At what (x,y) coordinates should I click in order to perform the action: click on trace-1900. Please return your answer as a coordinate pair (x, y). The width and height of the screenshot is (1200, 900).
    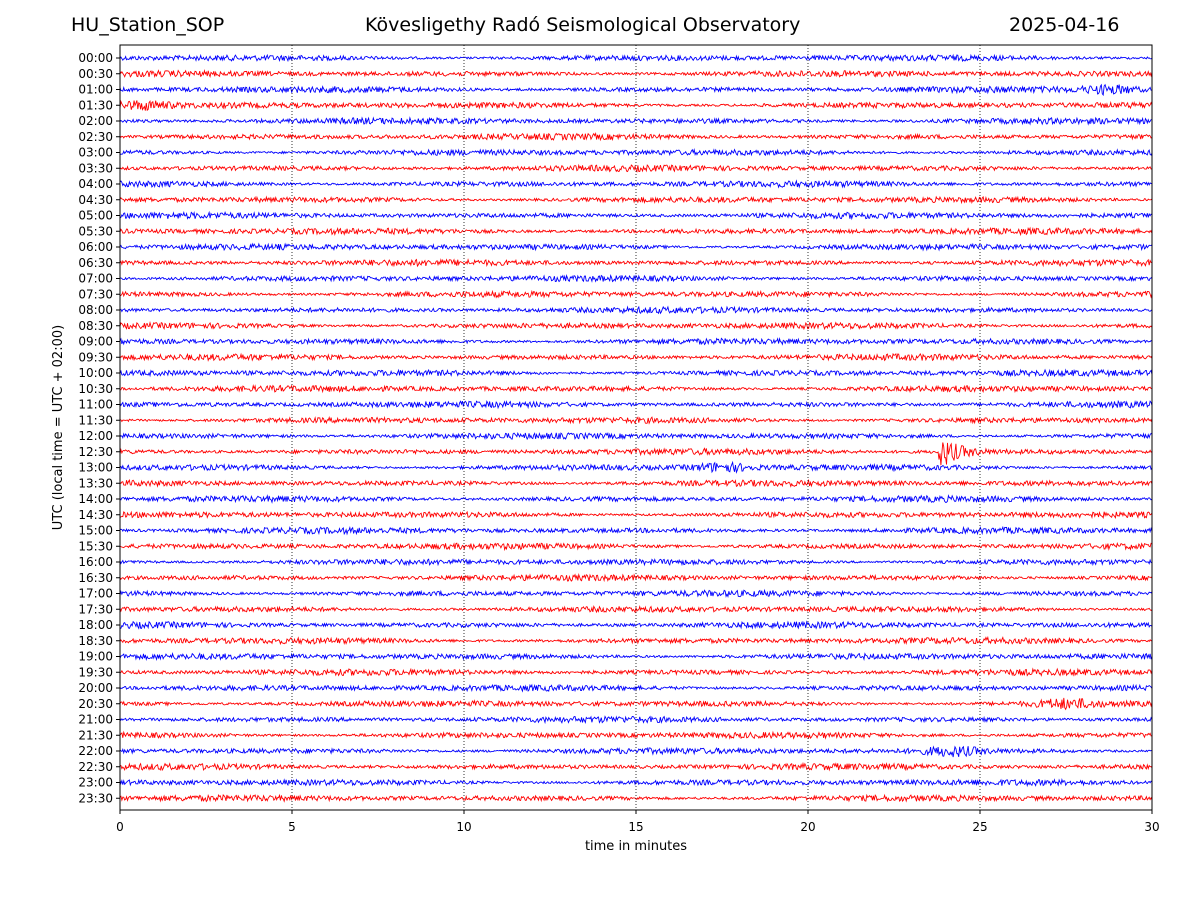
    Looking at the image, I should click on (636, 657).